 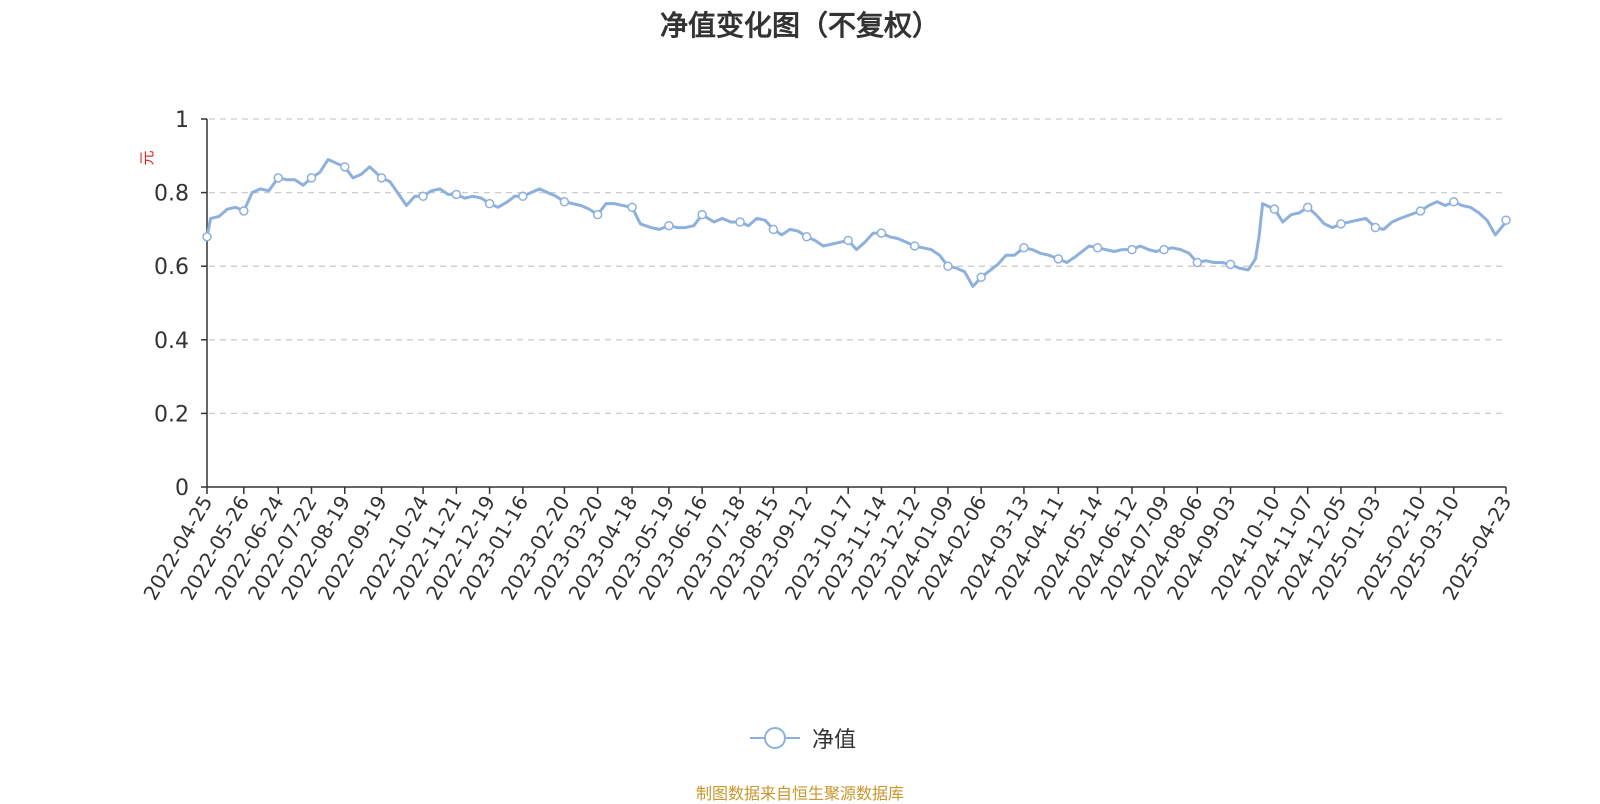 What do you see at coordinates (171, 341) in the screenshot?
I see `y-tick-label: 0.4` at bounding box center [171, 341].